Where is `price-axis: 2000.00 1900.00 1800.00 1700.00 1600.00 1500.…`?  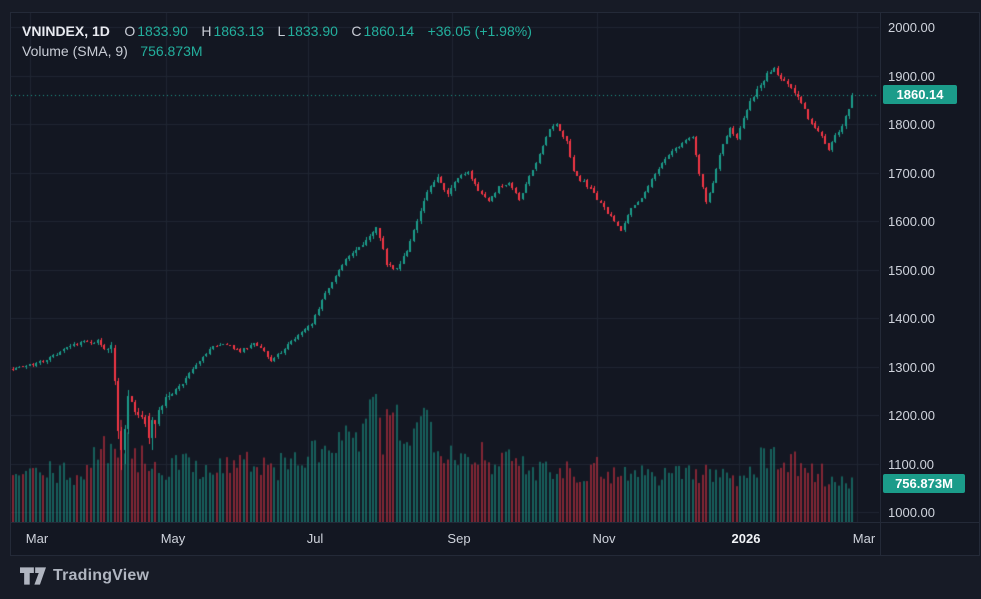
price-axis: 2000.00 1900.00 1800.00 1700.00 1600.00 1500.… is located at coordinates (930, 267).